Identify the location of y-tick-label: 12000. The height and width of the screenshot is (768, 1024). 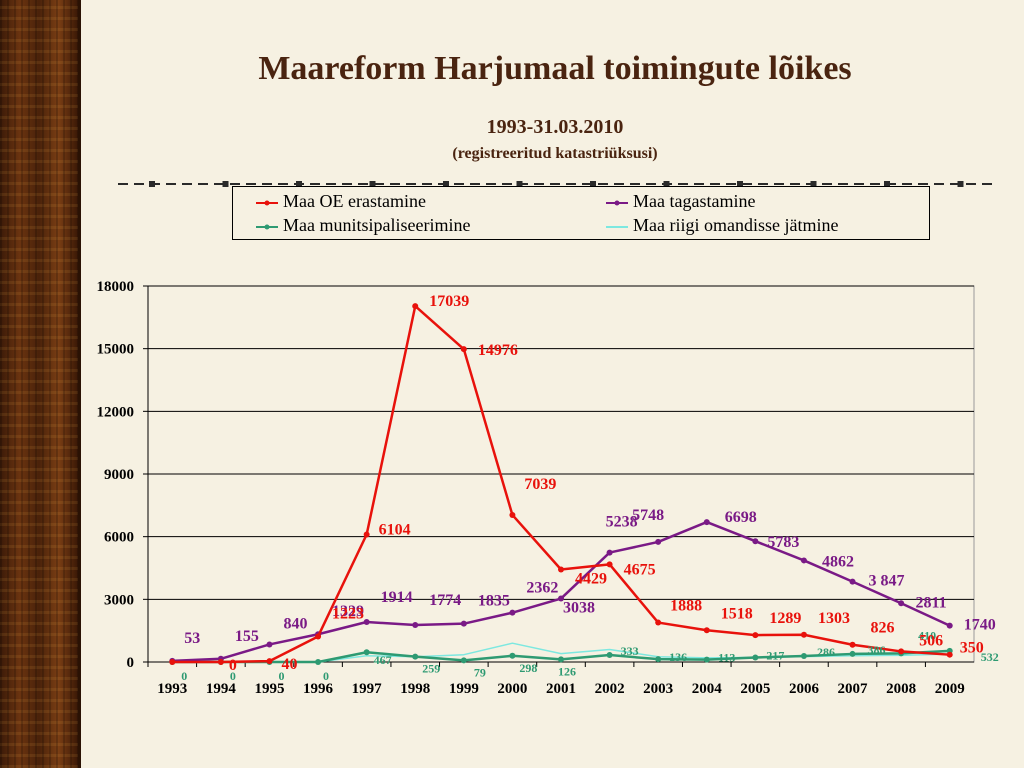
(116, 412).